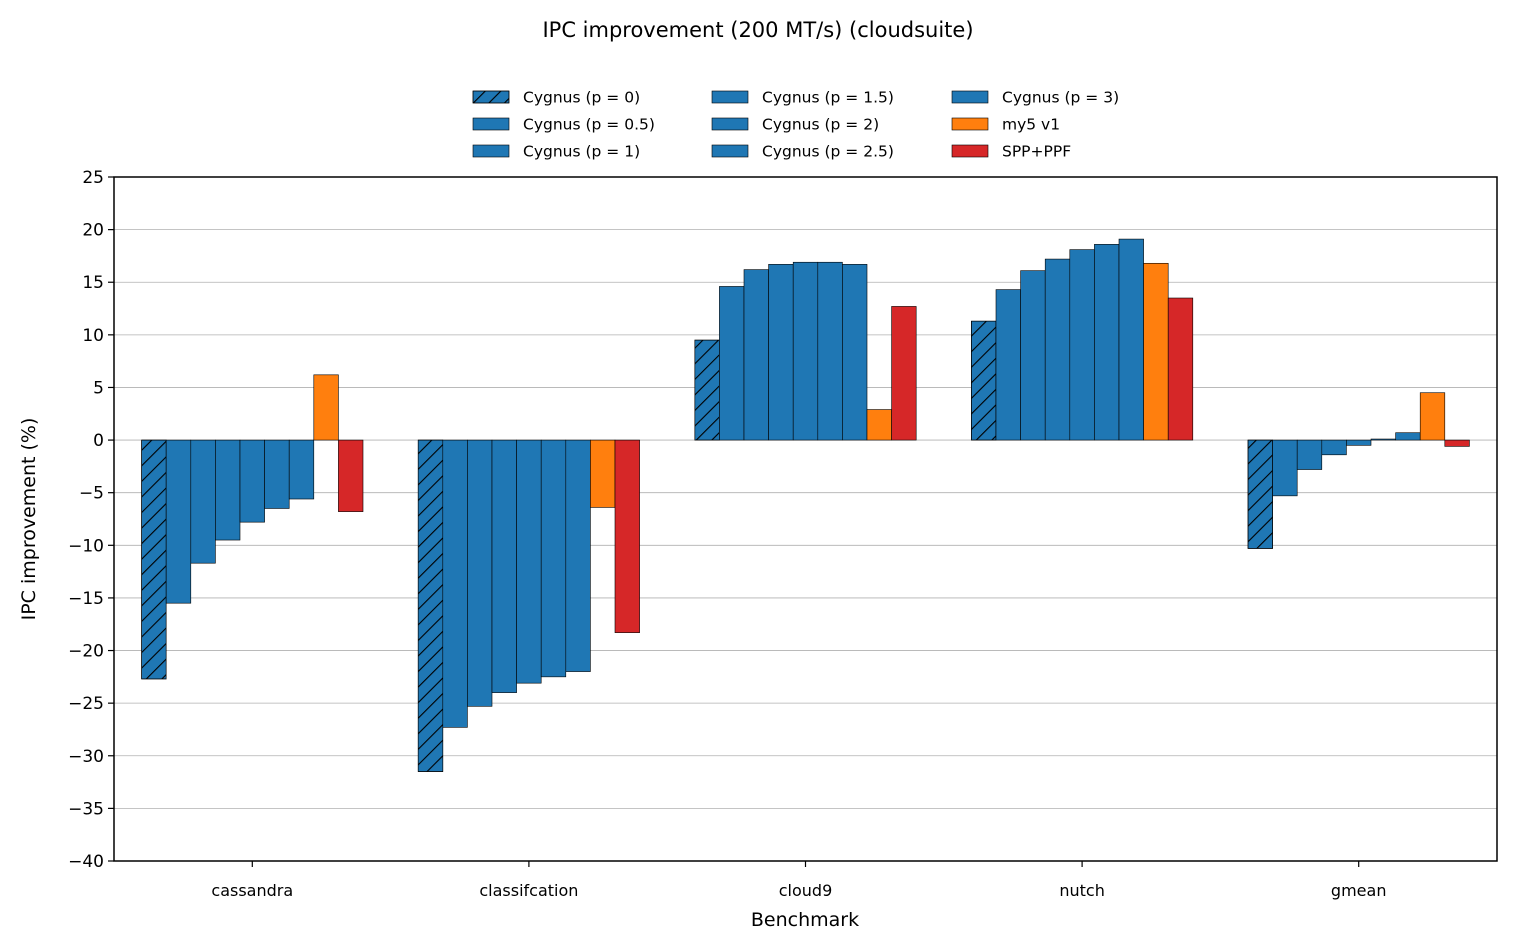 The image size is (1516, 950). I want to click on legend-label: Cygnus (p = 2.5), so click(828, 152).